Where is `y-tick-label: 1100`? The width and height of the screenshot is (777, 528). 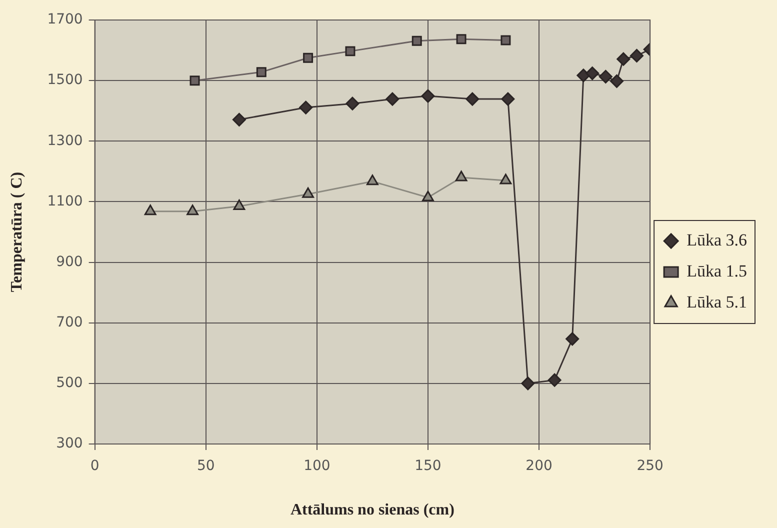
y-tick-label: 1100 is located at coordinates (65, 201).